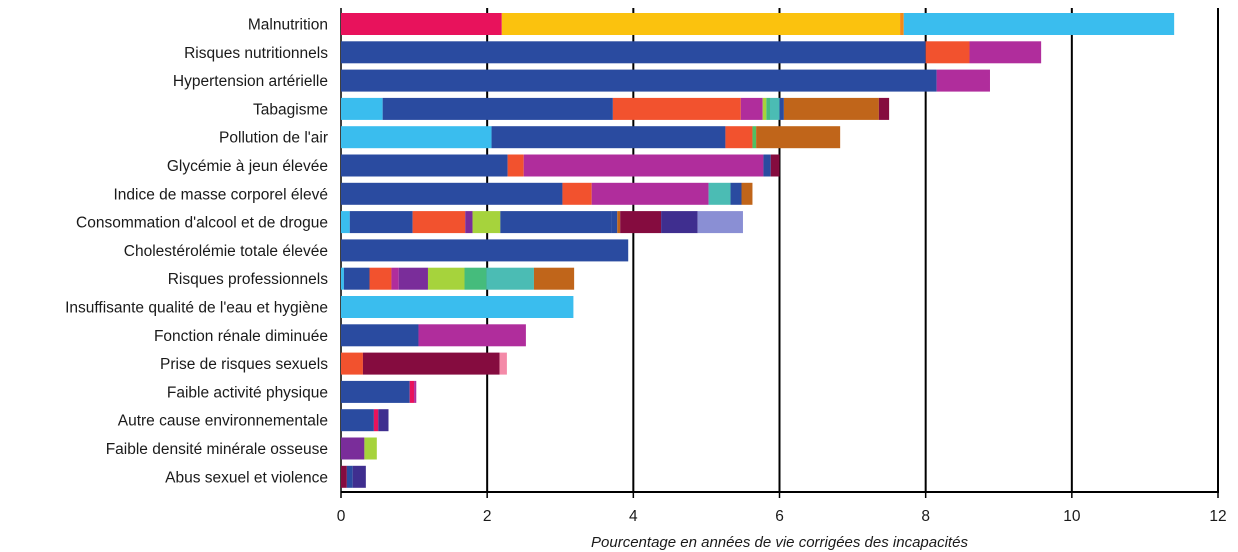  Describe the element at coordinates (925, 516) in the screenshot. I see `x-tick-label: 8` at that location.